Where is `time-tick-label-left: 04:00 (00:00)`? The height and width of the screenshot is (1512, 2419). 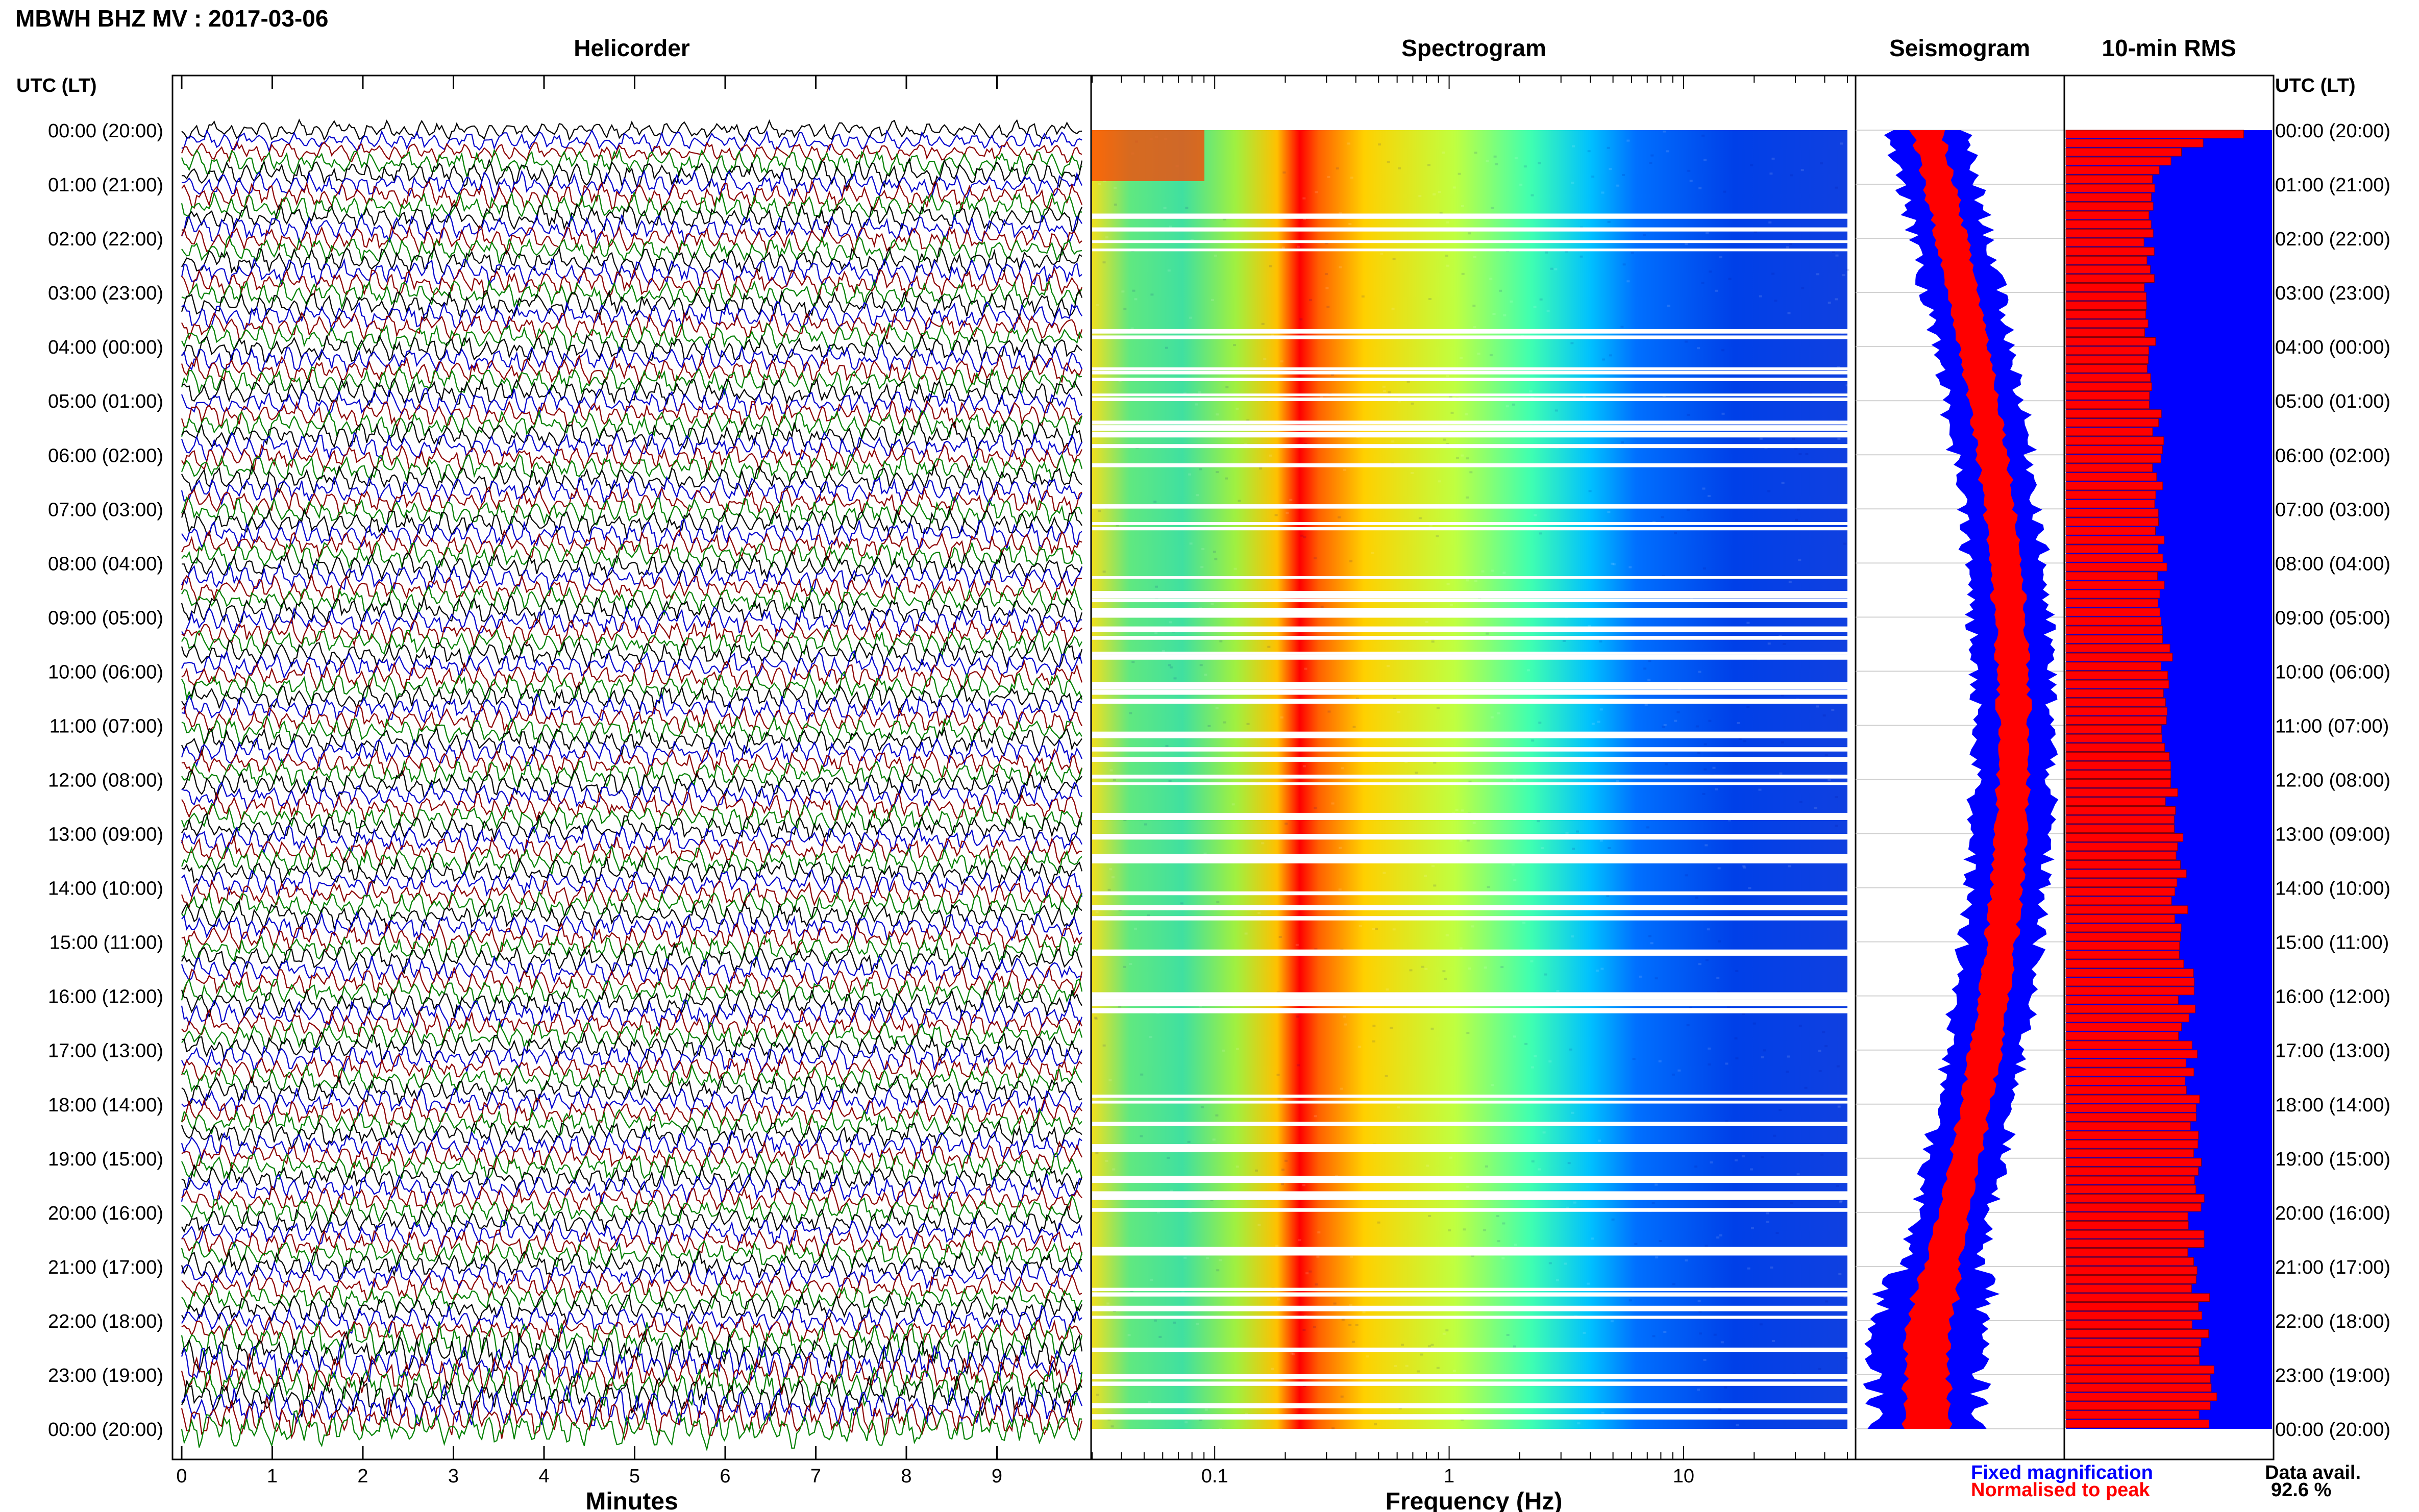
time-tick-label-left: 04:00 (00:00) is located at coordinates (105, 347).